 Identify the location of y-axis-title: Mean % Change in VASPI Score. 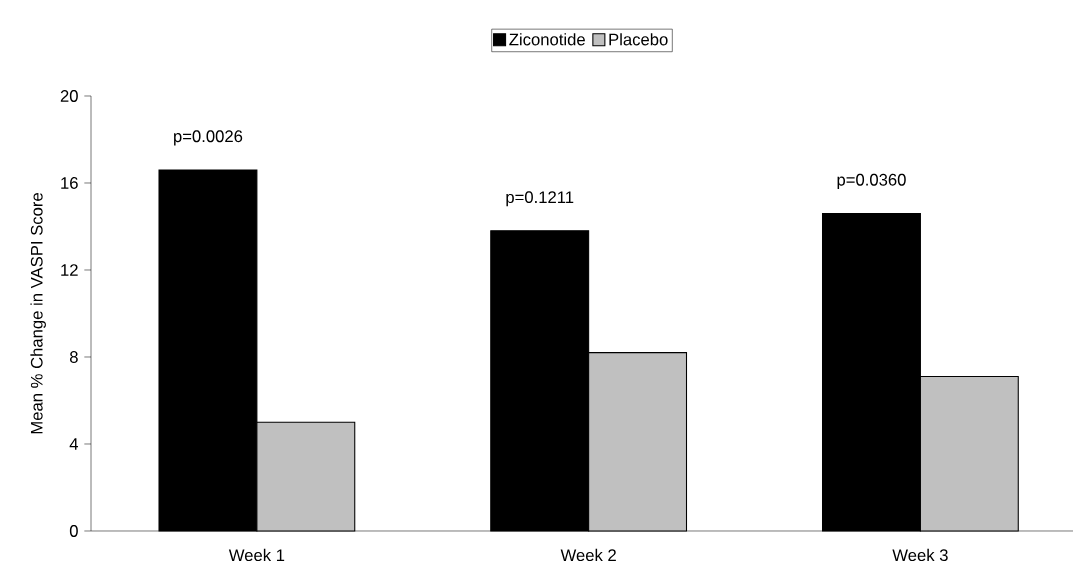
(38, 313).